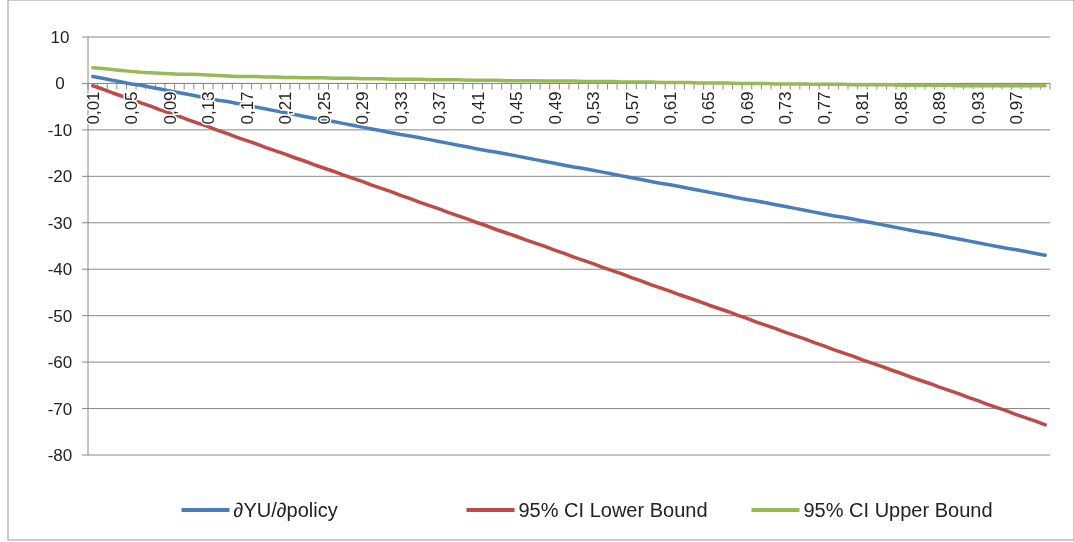 The height and width of the screenshot is (542, 1074). Describe the element at coordinates (60, 409) in the screenshot. I see `y-tick-label: -70` at that location.